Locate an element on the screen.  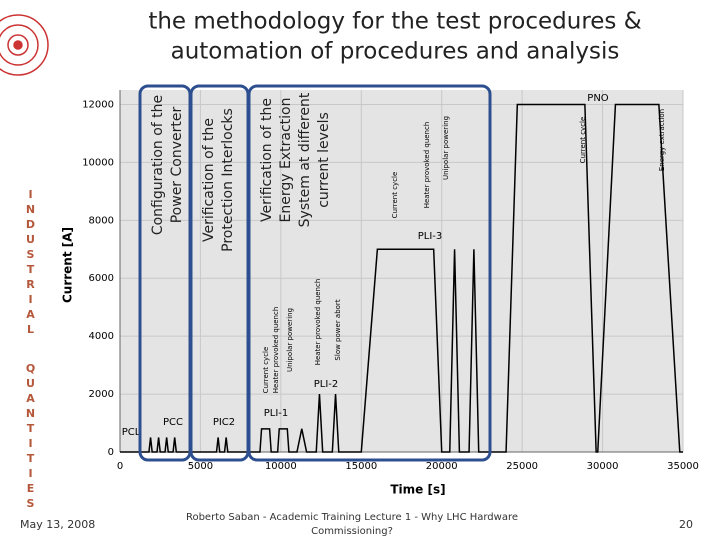
slide-title: automation of procedures and analysis is located at coordinates (395, 52).